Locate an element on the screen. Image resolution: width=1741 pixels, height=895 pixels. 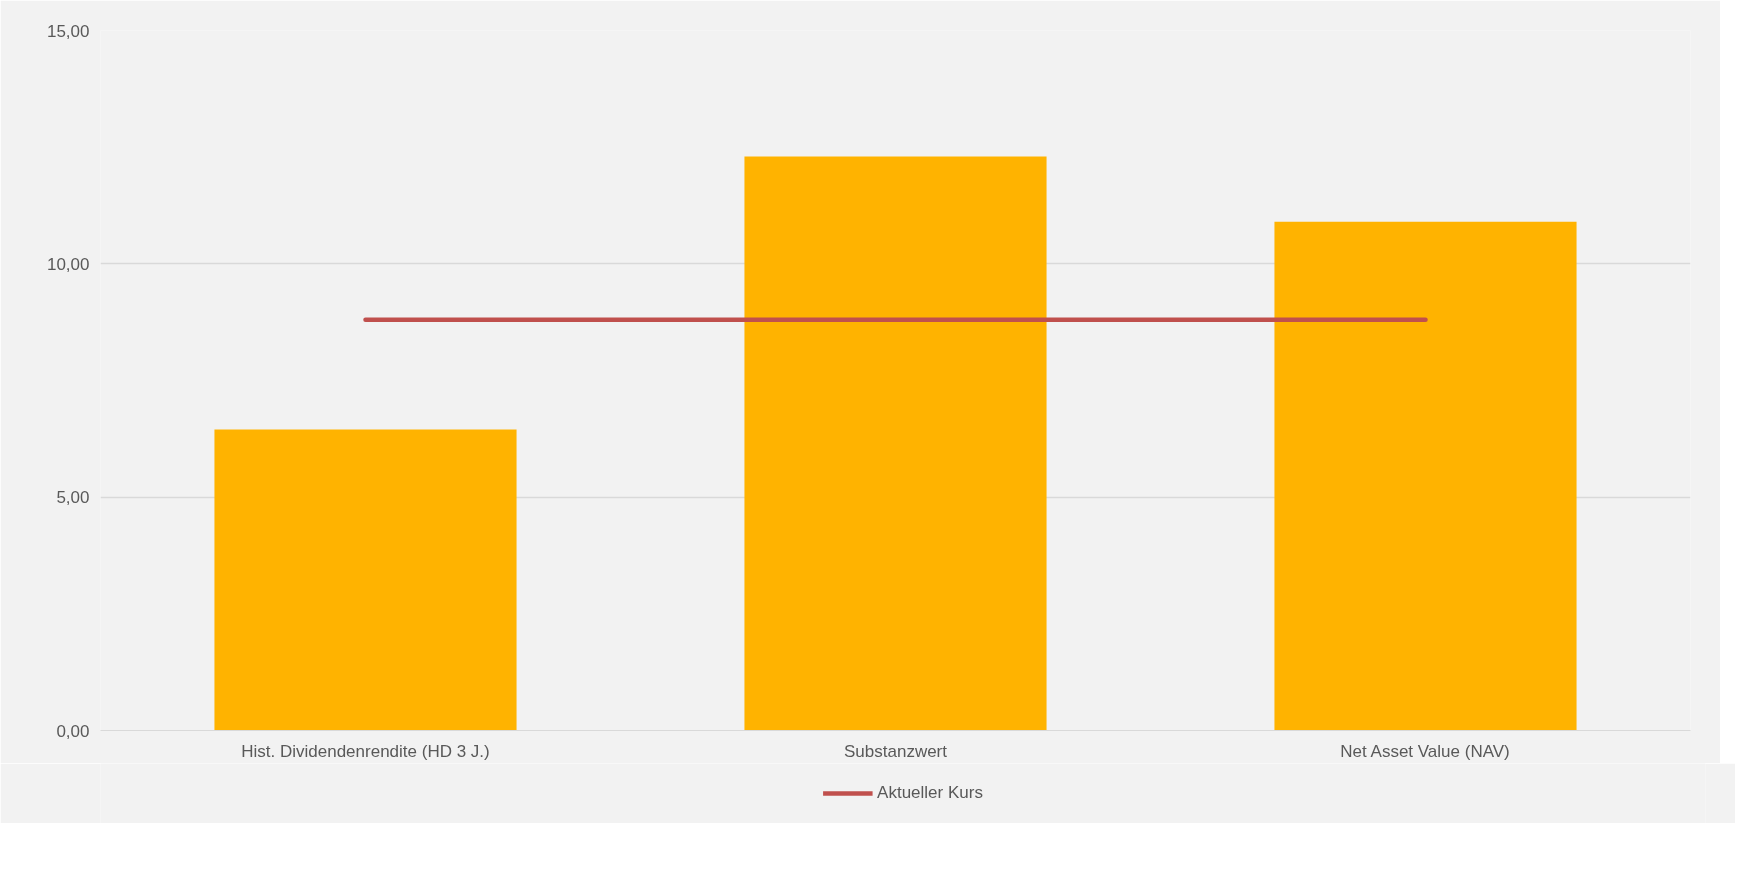
x-tick-label: Hist. Dividendenrendite (HD 3 J.) is located at coordinates (365, 751).